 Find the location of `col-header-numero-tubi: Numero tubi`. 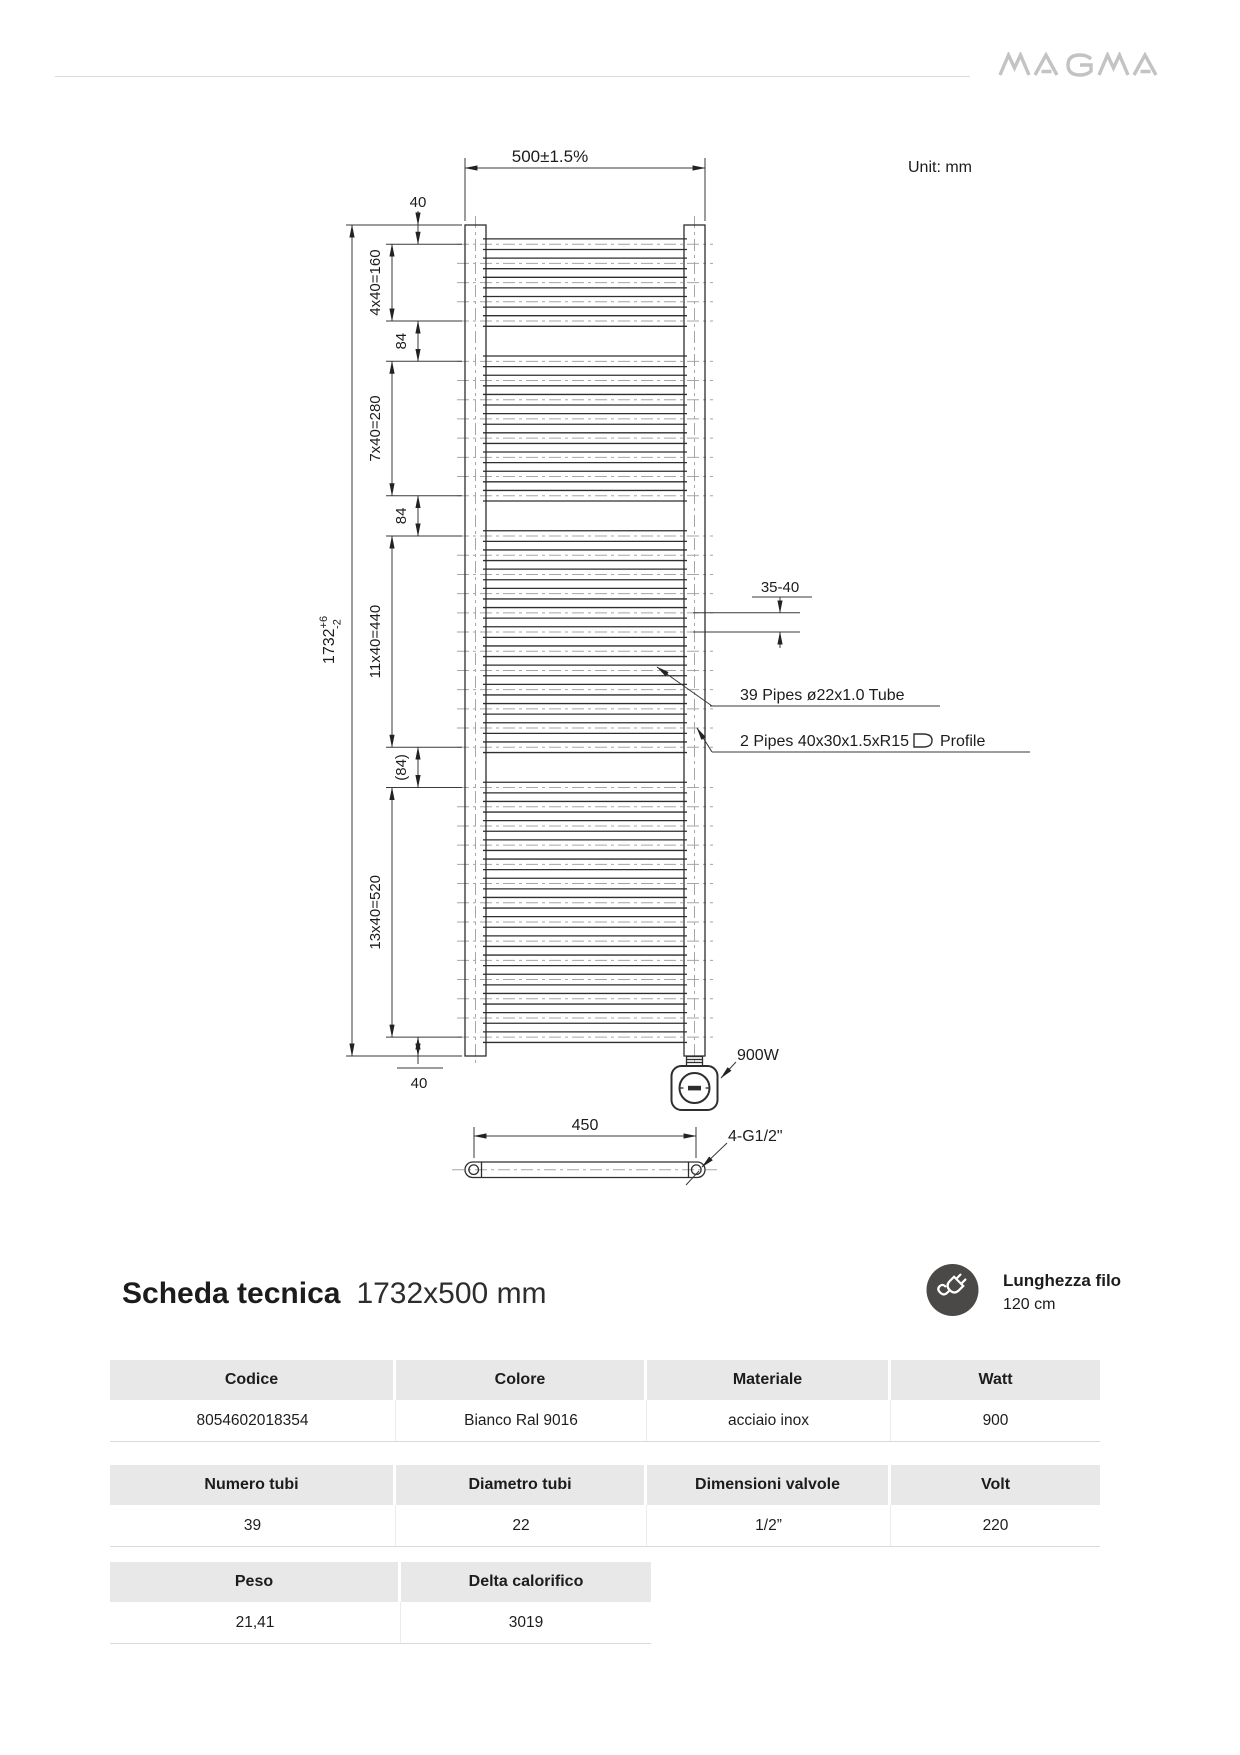

col-header-numero-tubi: Numero tubi is located at coordinates (253, 1485).